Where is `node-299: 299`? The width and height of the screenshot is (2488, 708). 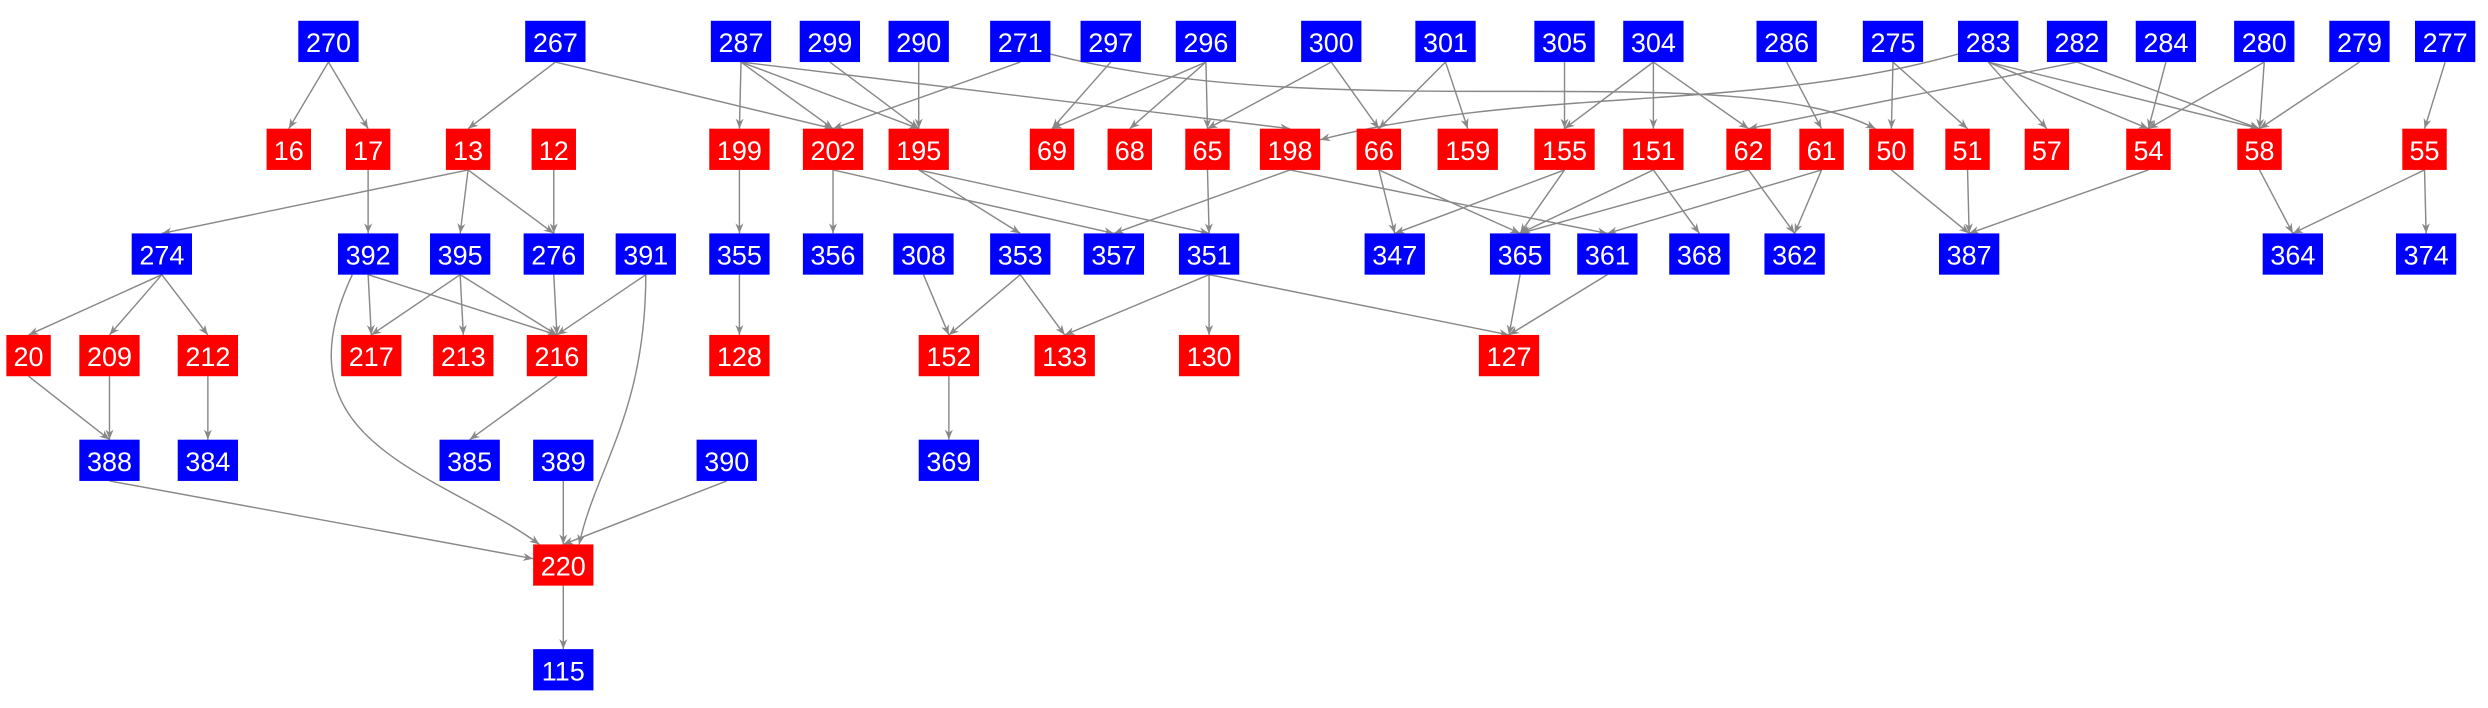 node-299: 299 is located at coordinates (830, 41).